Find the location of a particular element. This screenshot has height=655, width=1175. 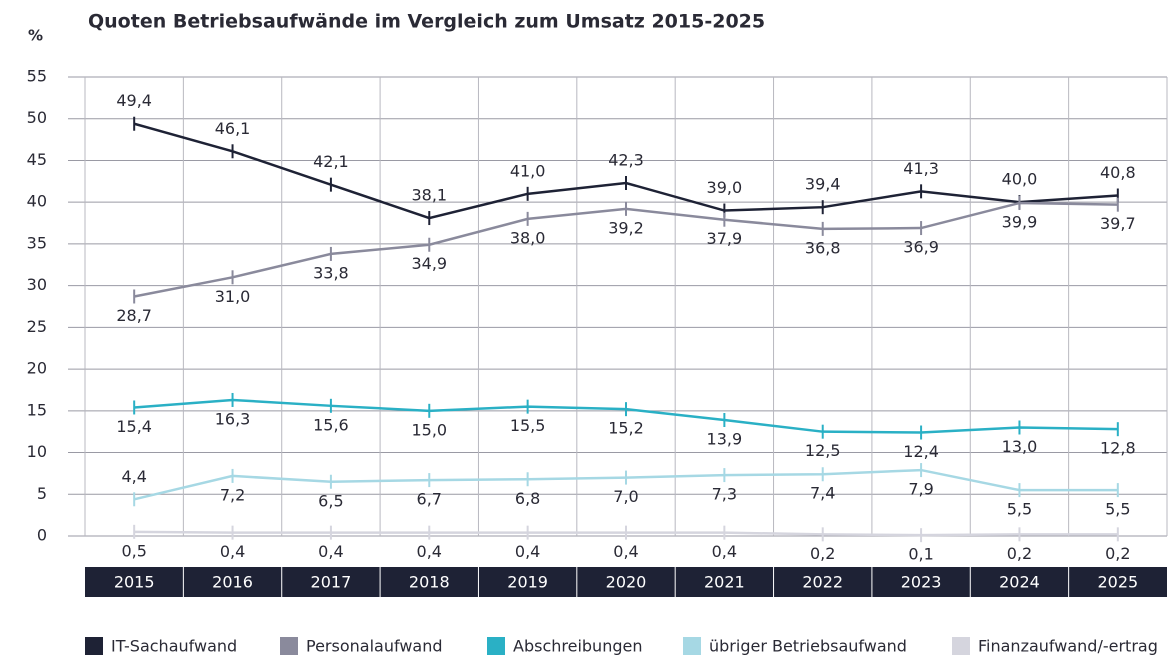

data-label: 12,5 is located at coordinates (823, 450).